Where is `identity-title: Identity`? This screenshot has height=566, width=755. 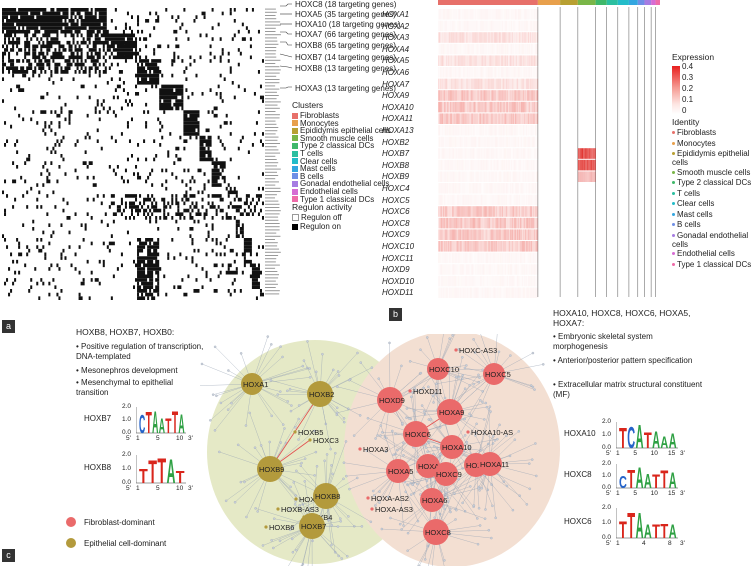 identity-title: Identity is located at coordinates (685, 122).